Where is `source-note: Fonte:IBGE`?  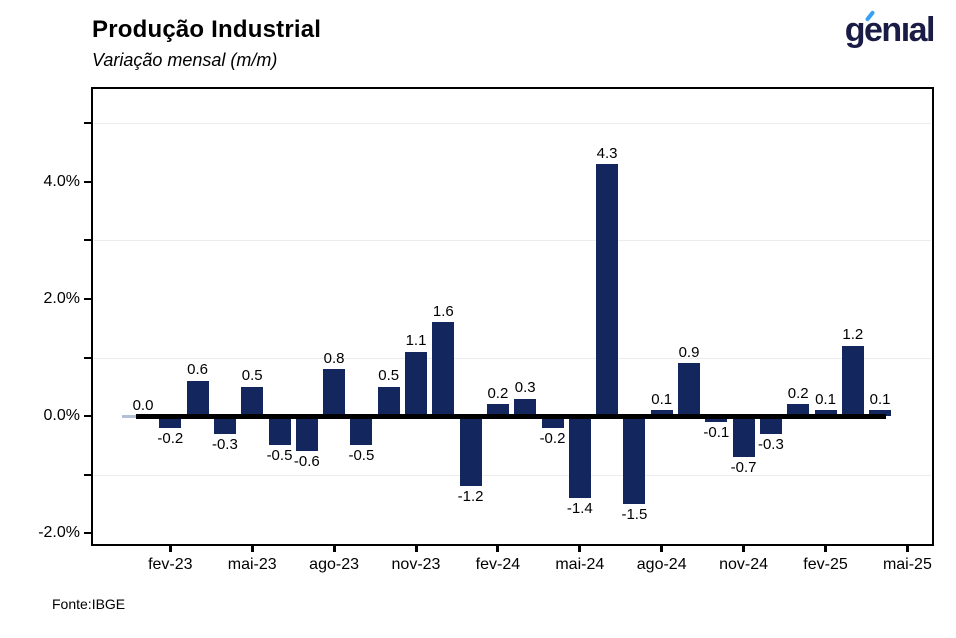 source-note: Fonte:IBGE is located at coordinates (89, 604).